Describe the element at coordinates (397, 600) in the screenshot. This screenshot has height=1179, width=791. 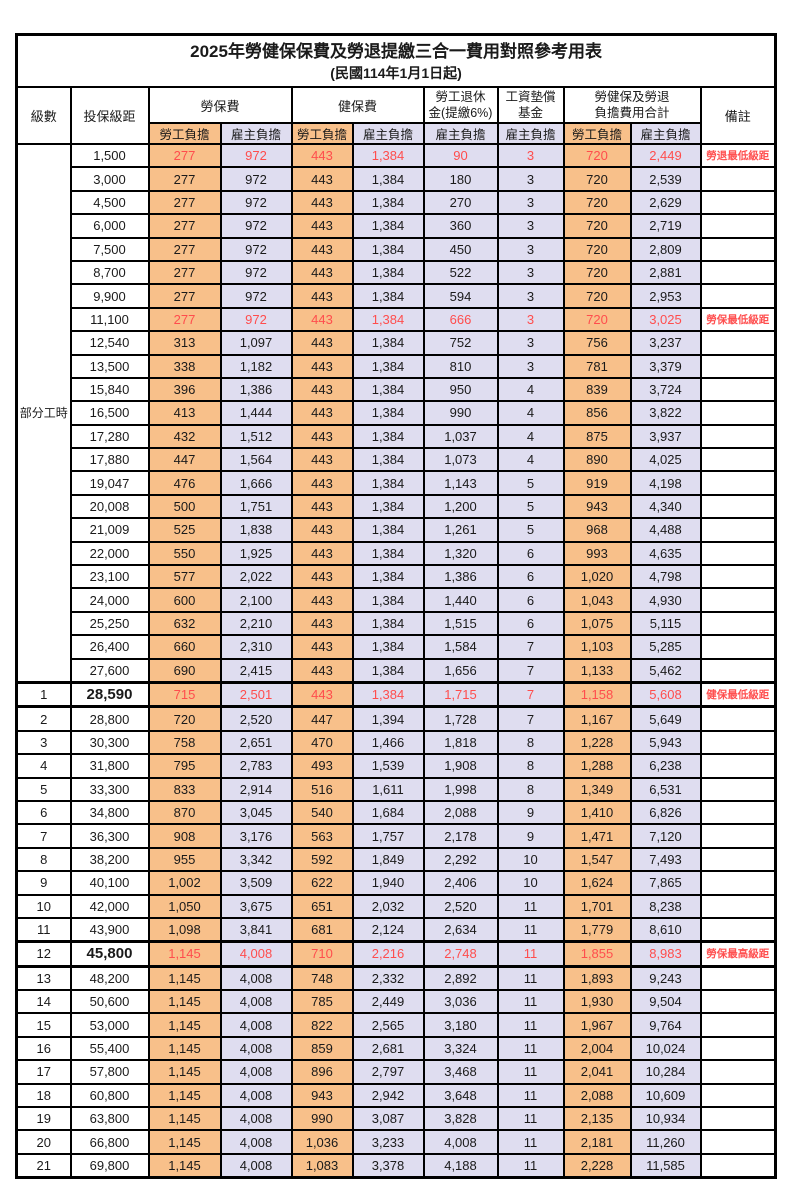
I see `table-row: 24,000 600 2,100 443 1,384 1,440 6 1,043 4,930` at that location.